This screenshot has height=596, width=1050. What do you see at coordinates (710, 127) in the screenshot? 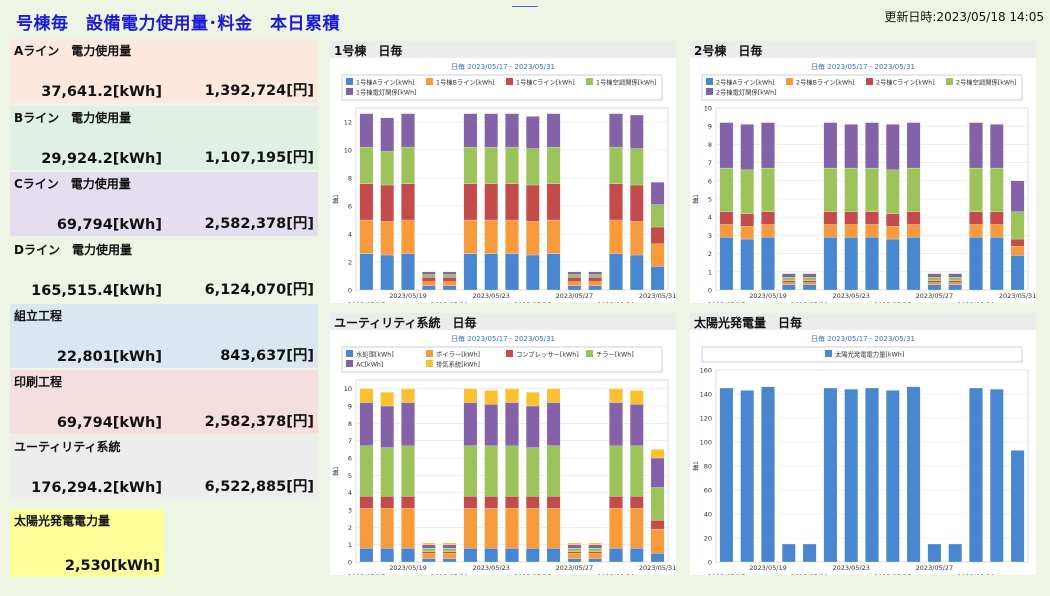
I see `y-tick-label: 9` at bounding box center [710, 127].